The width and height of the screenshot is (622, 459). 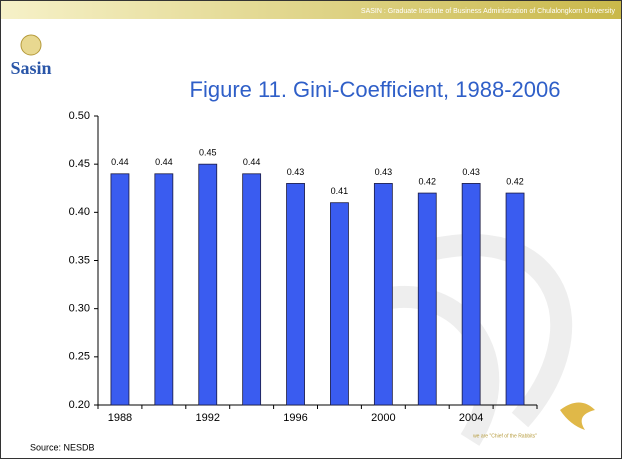 I want to click on rabbit-logo, so click(x=577, y=416).